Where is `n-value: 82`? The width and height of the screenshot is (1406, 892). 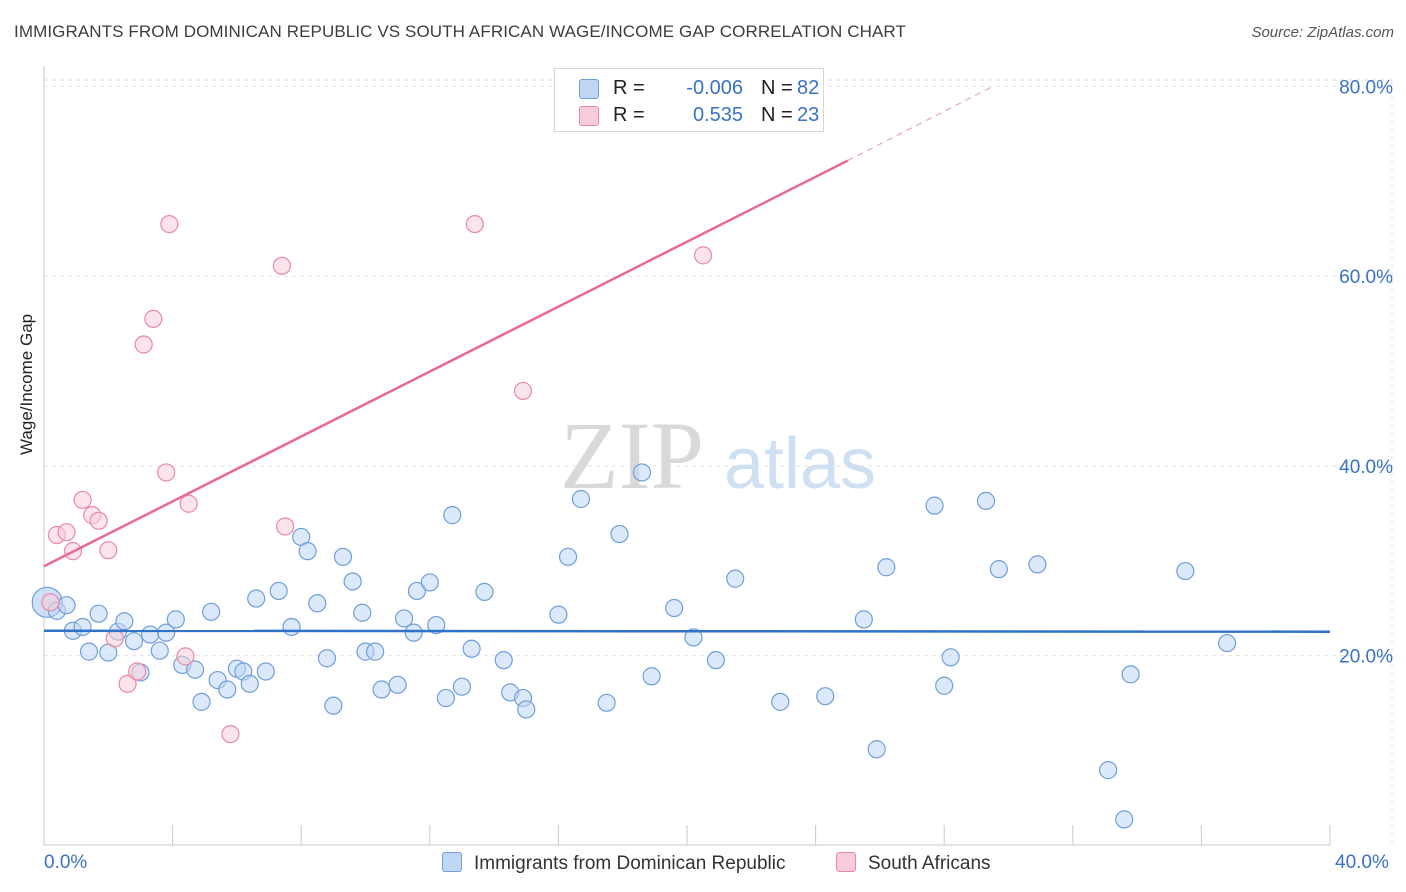
n-value: 82 is located at coordinates (808, 88).